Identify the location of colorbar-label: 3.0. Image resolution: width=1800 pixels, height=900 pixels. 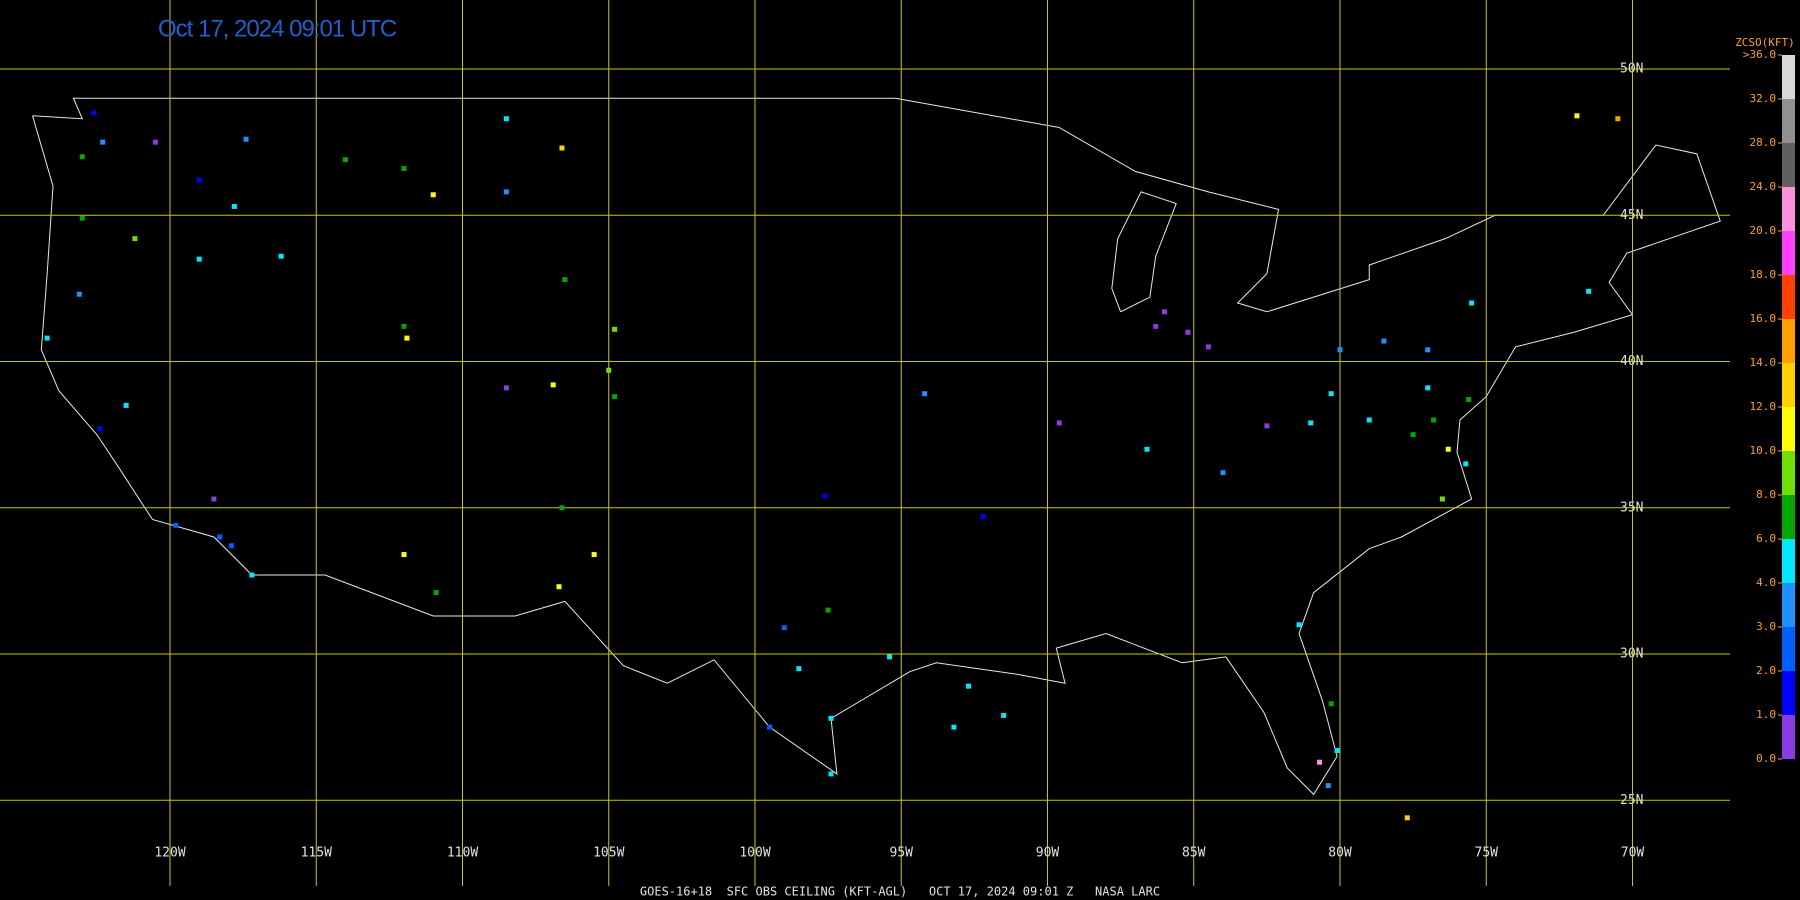
(1766, 626).